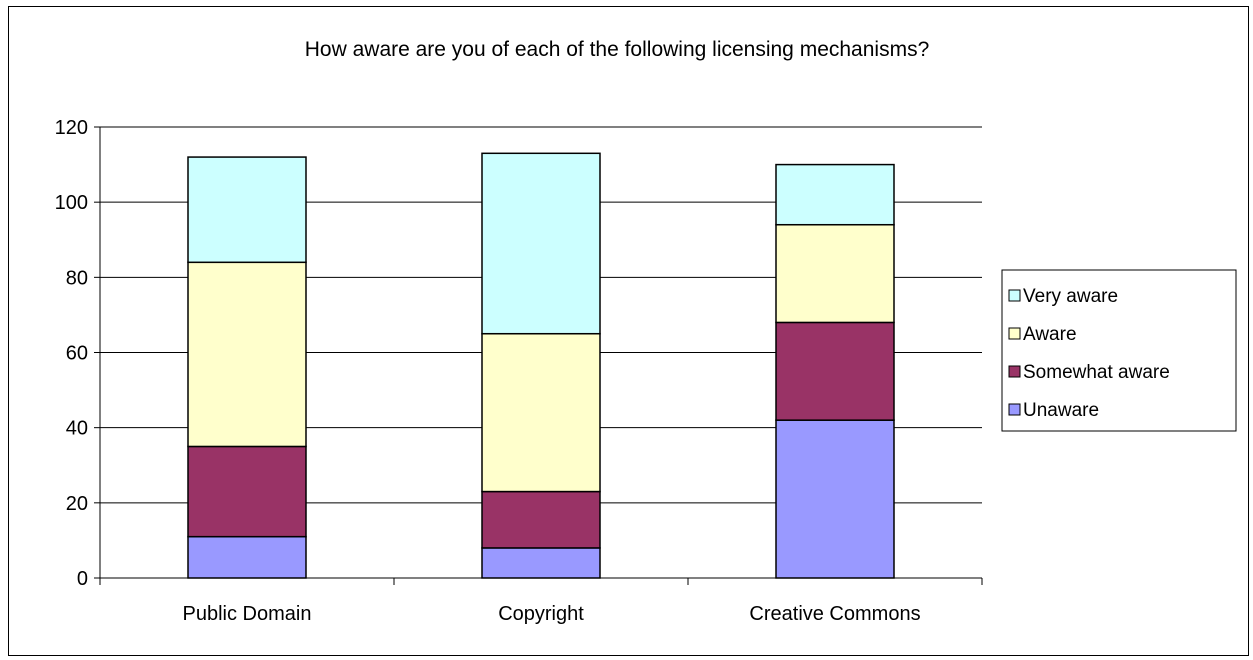 This screenshot has height=660, width=1253. What do you see at coordinates (71, 203) in the screenshot?
I see `y-tick-label: 100` at bounding box center [71, 203].